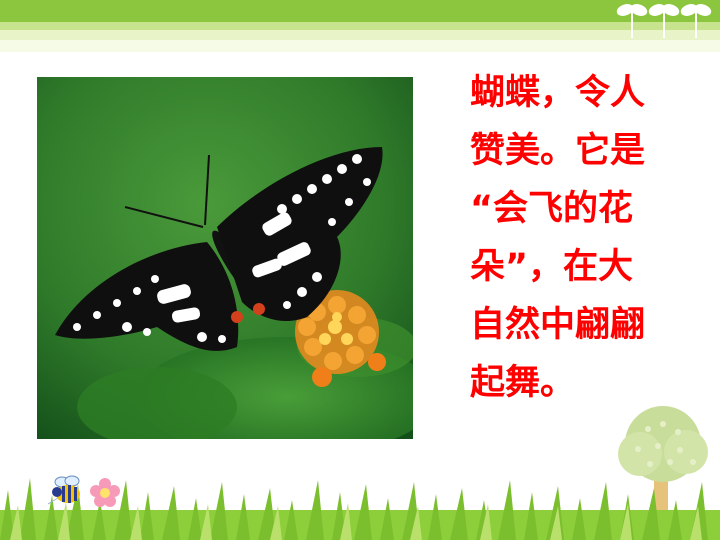 The height and width of the screenshot is (540, 720). Describe the element at coordinates (558, 151) in the screenshot. I see `text-line: 赞美。它是` at that location.